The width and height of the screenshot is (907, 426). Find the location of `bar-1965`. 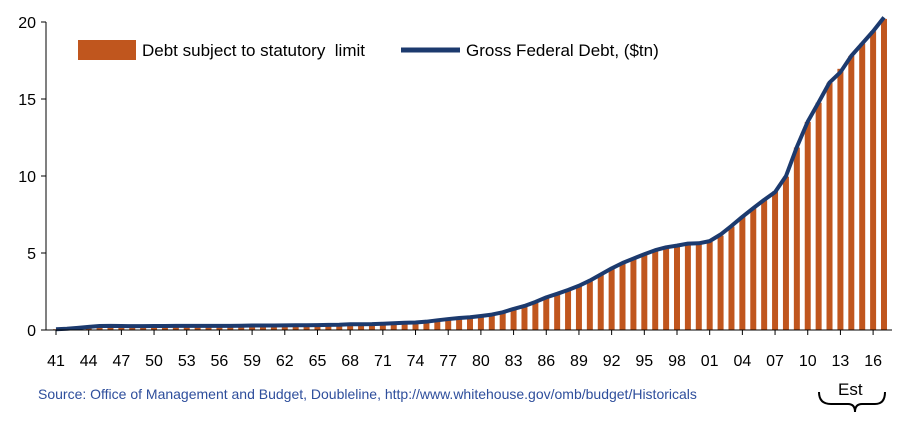

bar-1965 is located at coordinates (317, 327).